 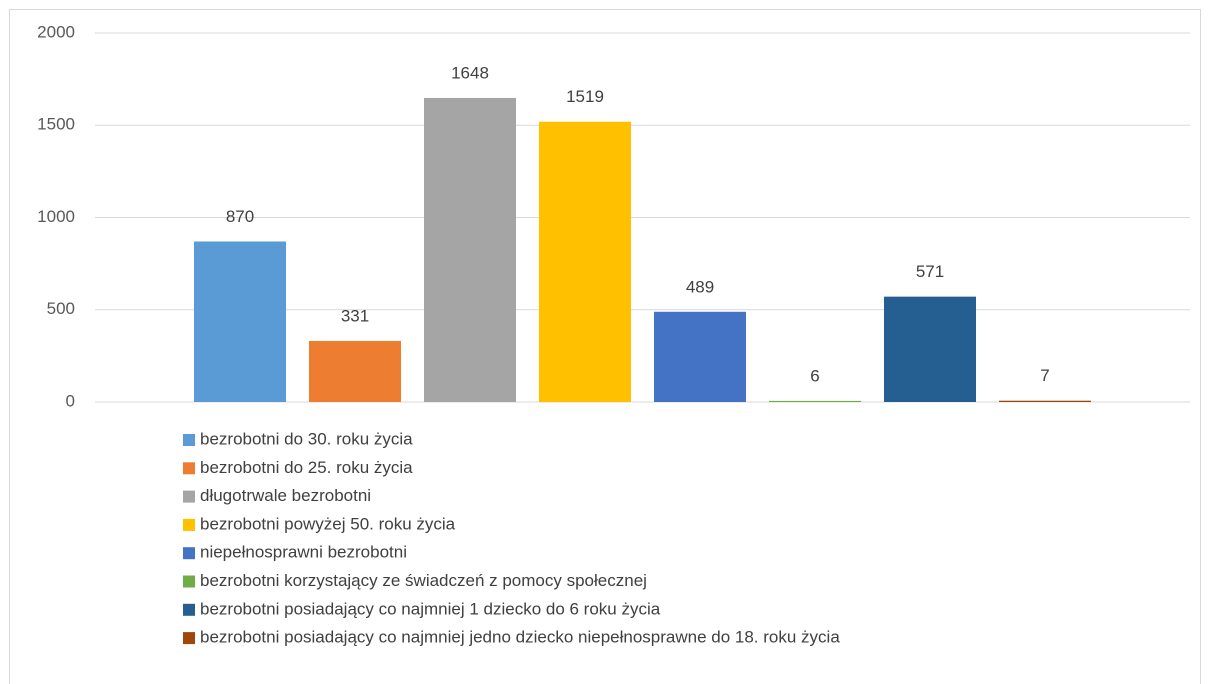 I want to click on y-tick-label: 0, so click(x=70, y=400).